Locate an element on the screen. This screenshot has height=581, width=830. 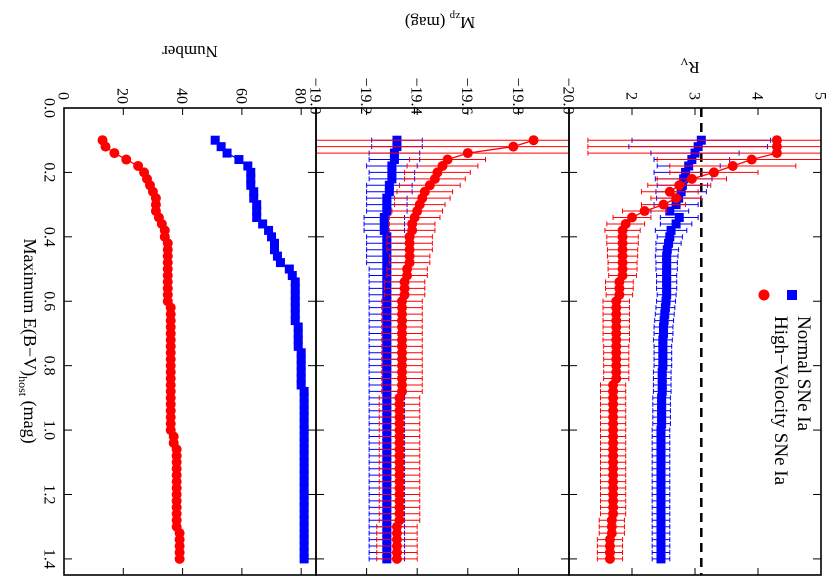
x-tick-label: 0.2 is located at coordinates (48, 172).